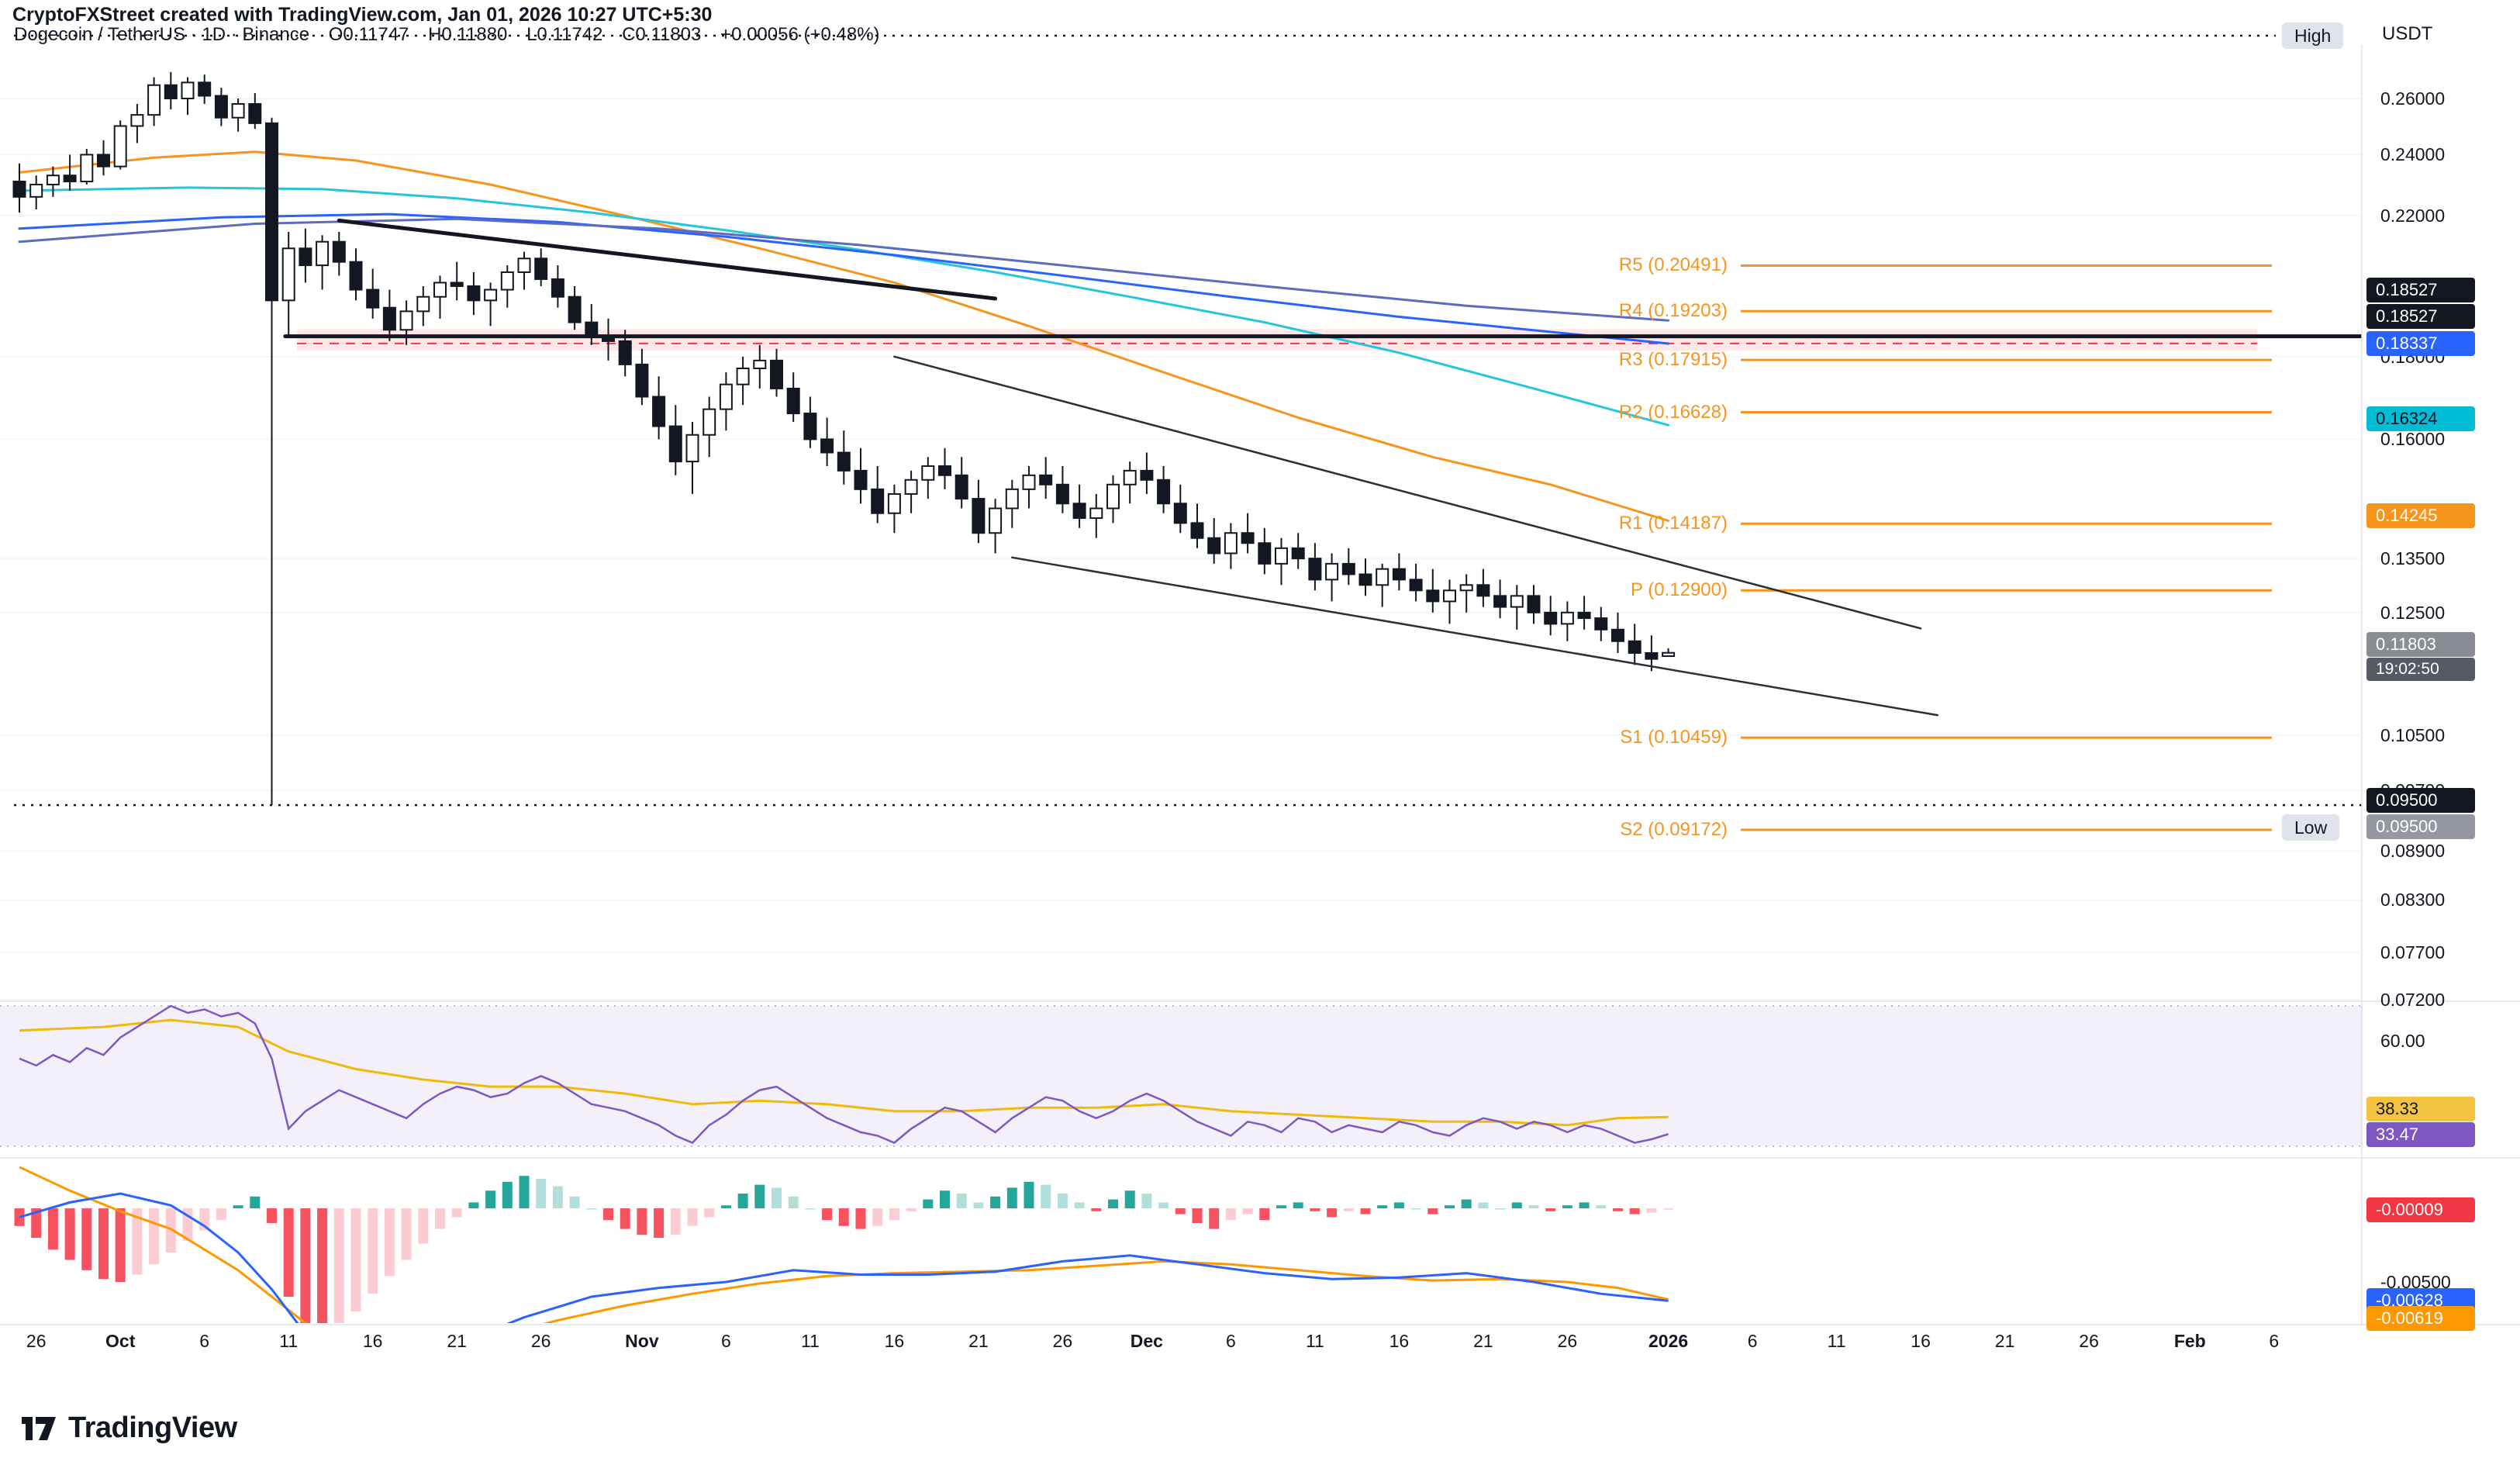 This screenshot has width=2520, height=1472. I want to click on price-axis-label: 0.26000, so click(2413, 98).